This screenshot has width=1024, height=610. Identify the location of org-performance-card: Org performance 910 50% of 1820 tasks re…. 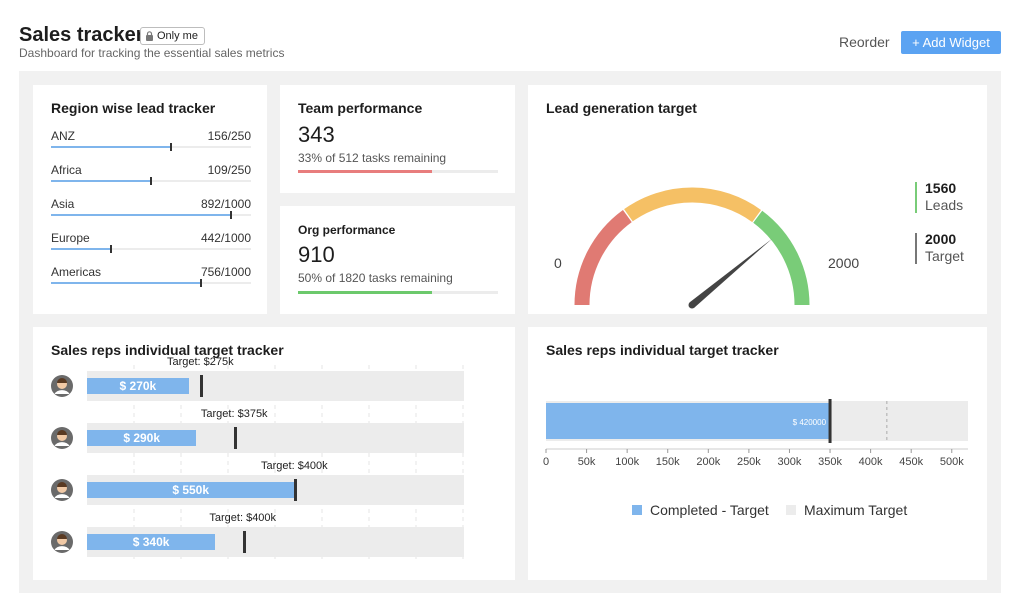
(397, 260).